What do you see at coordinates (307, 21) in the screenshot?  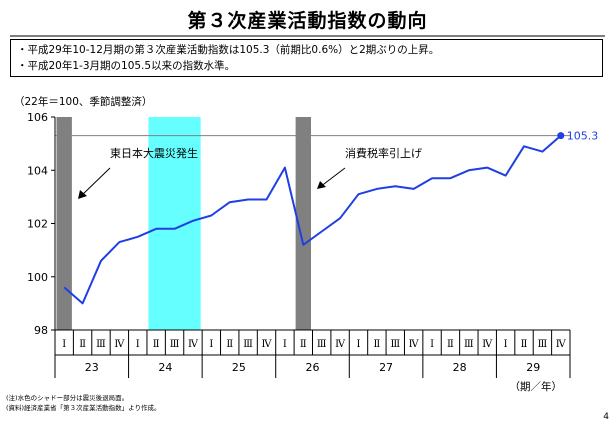 I see `page-title: 第３次産業活動指数の動向` at bounding box center [307, 21].